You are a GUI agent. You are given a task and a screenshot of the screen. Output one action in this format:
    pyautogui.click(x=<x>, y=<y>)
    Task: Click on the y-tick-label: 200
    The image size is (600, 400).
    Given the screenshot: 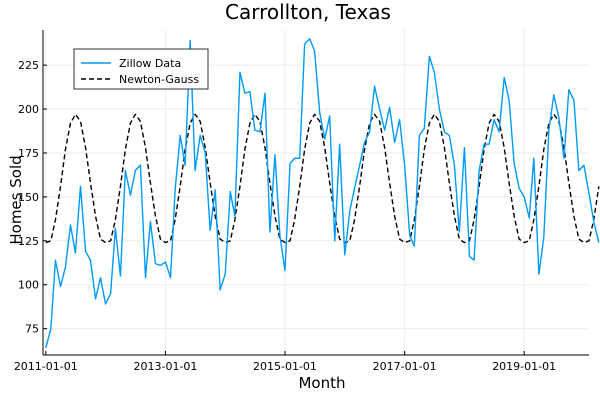 What is the action you would take?
    pyautogui.click(x=28, y=109)
    